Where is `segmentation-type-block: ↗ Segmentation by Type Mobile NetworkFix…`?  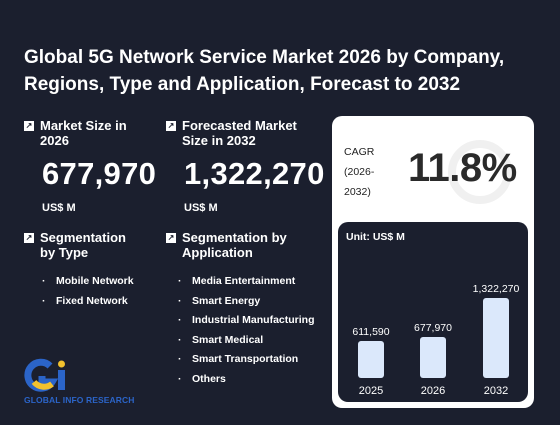
segmentation-type-block: ↗ Segmentation by Type Mobile NetworkFix… is located at coordinates (94, 270).